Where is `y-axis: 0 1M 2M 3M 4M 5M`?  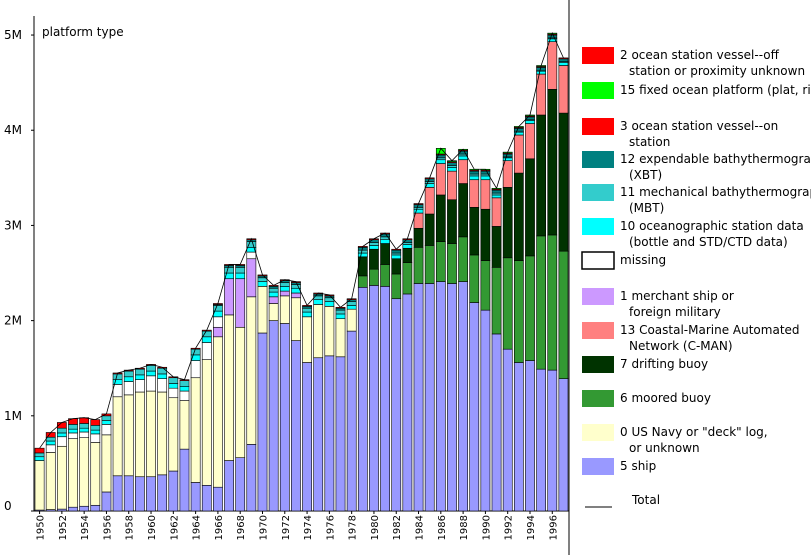
y-axis: 0 1M 2M 3M 4M 5M is located at coordinates (19, 270).